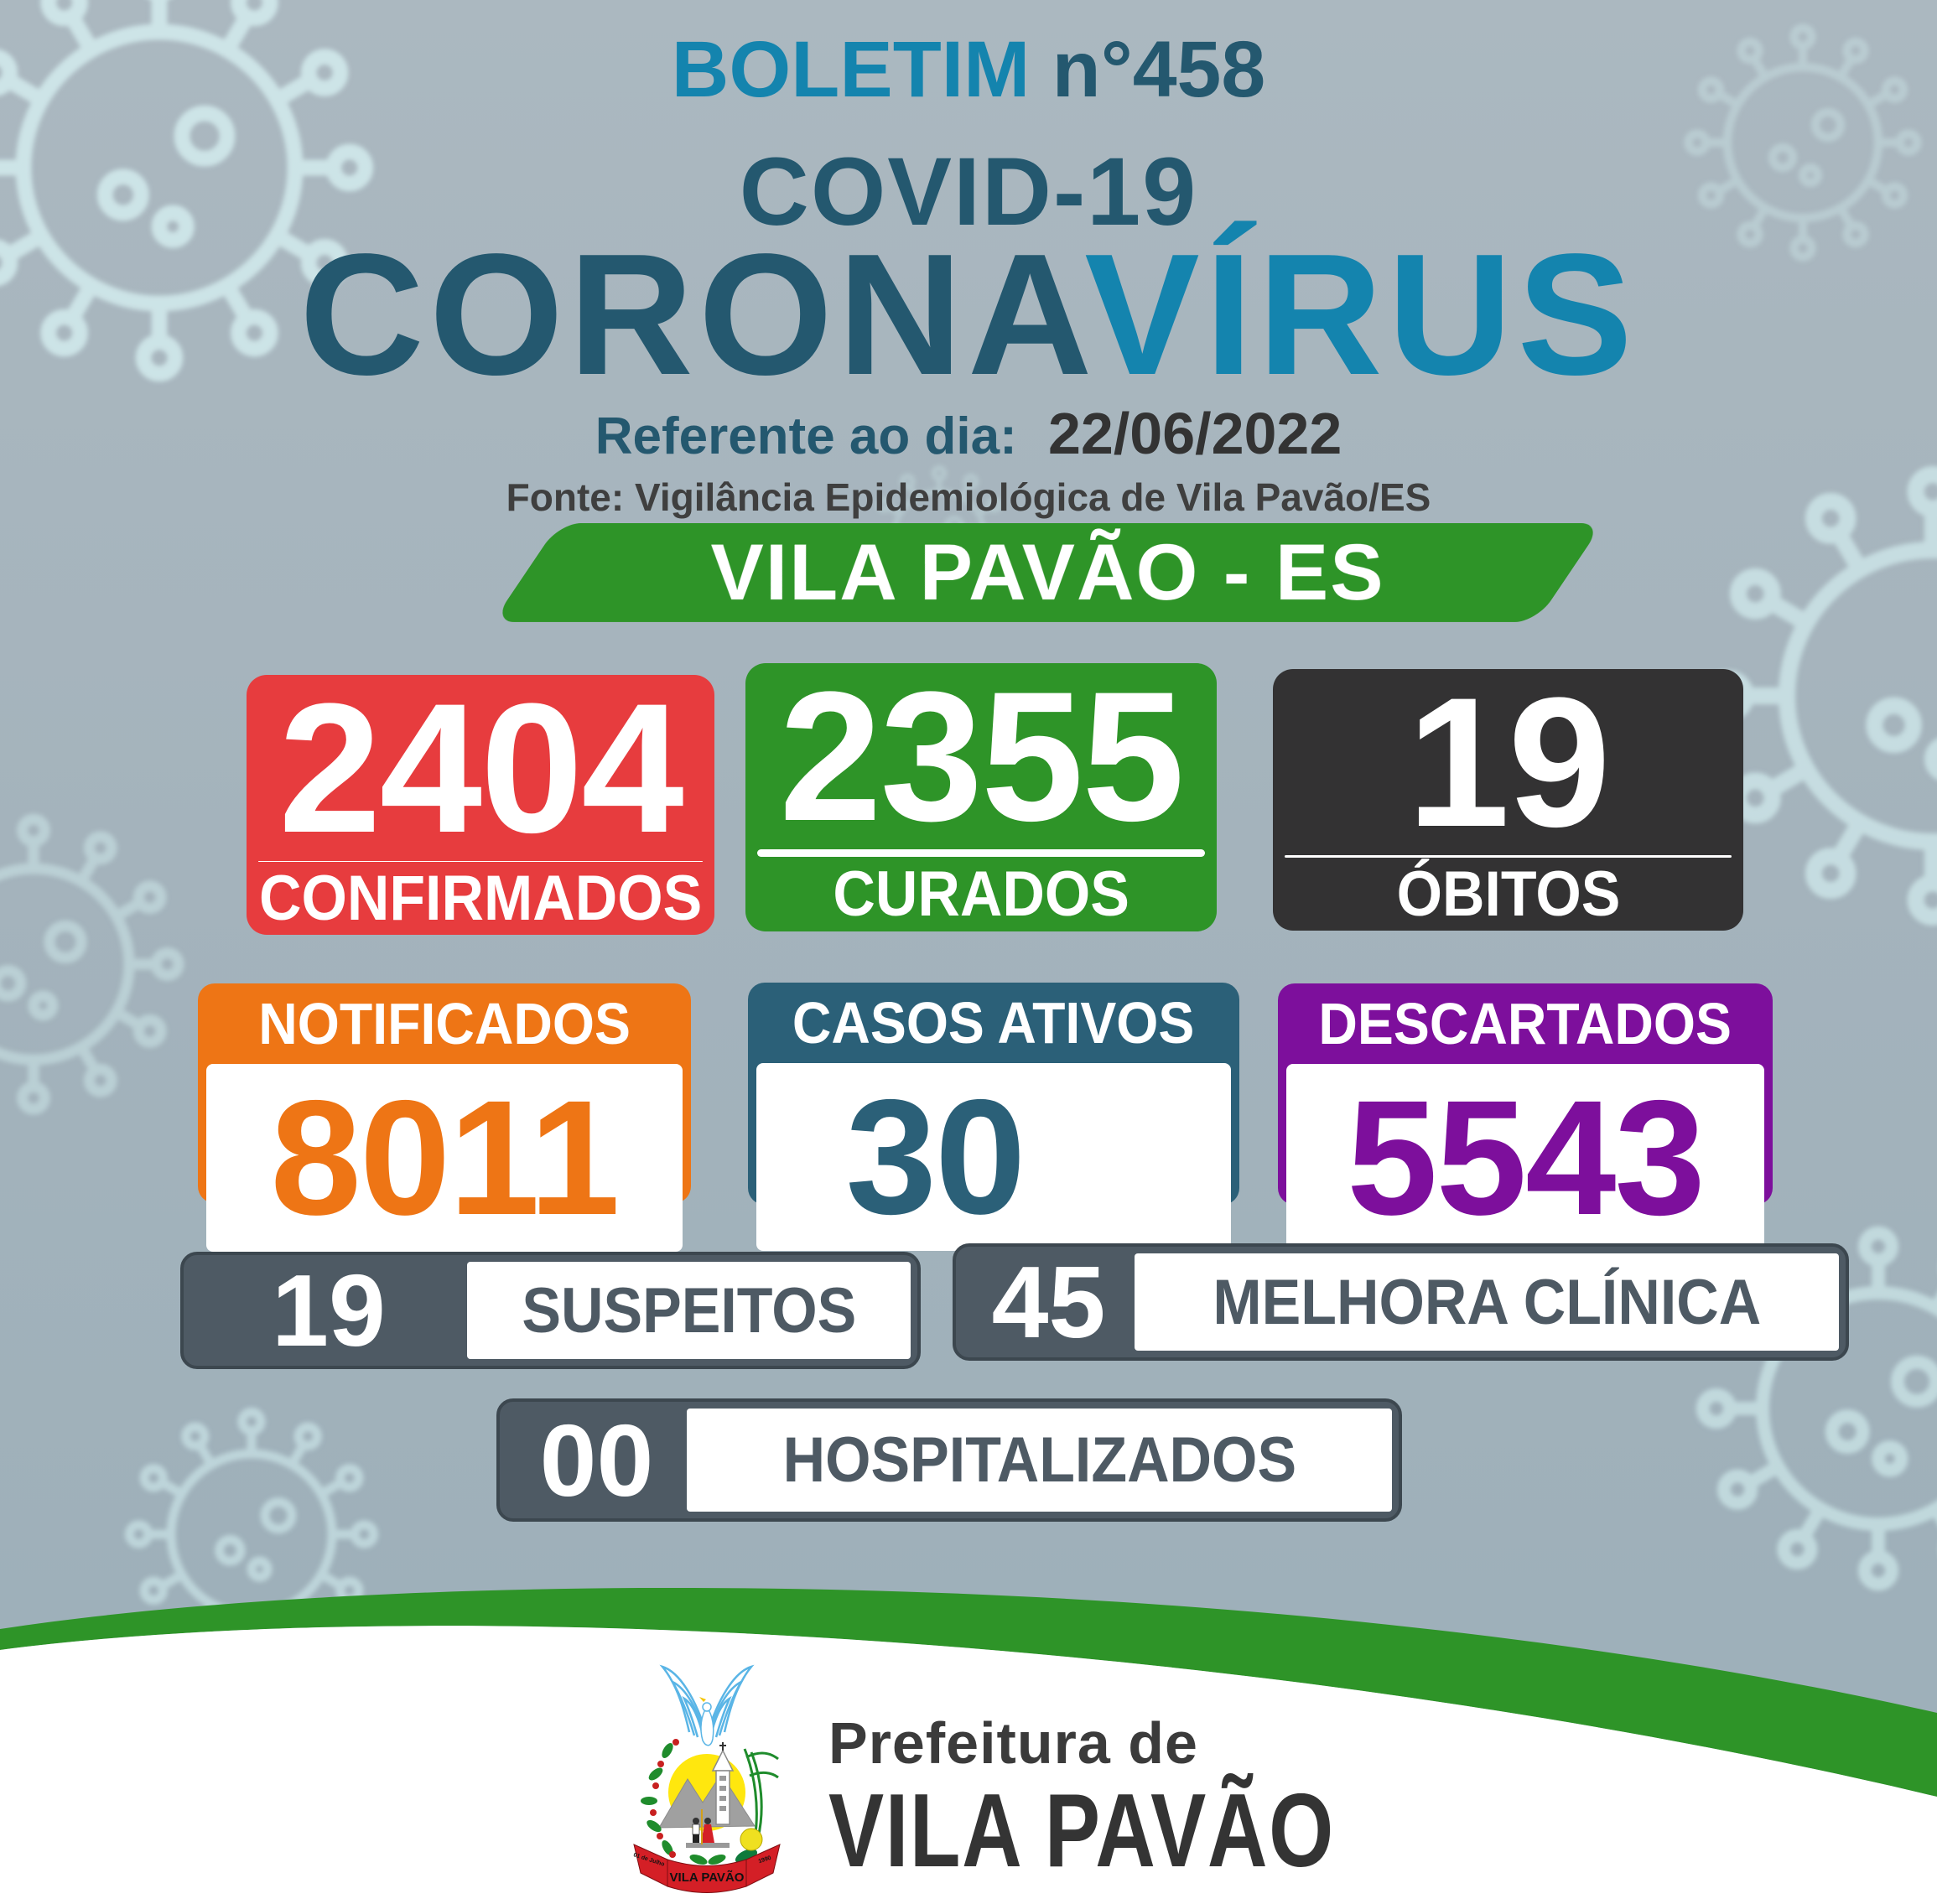 The image size is (1937, 1904). Describe the element at coordinates (968, 1692) in the screenshot. I see `swoosh-green-arc` at that location.